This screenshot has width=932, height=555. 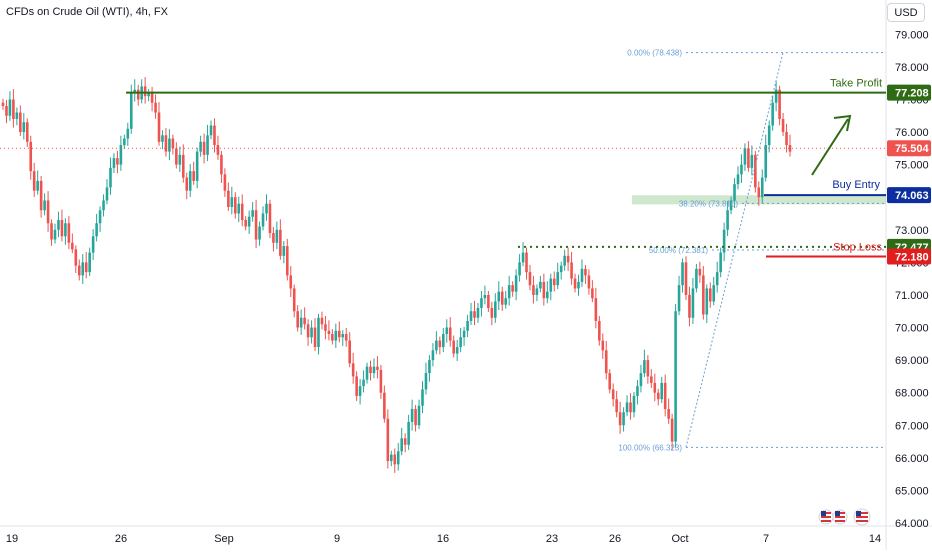 What do you see at coordinates (912, 491) in the screenshot?
I see `y-tick-label: 65.000` at bounding box center [912, 491].